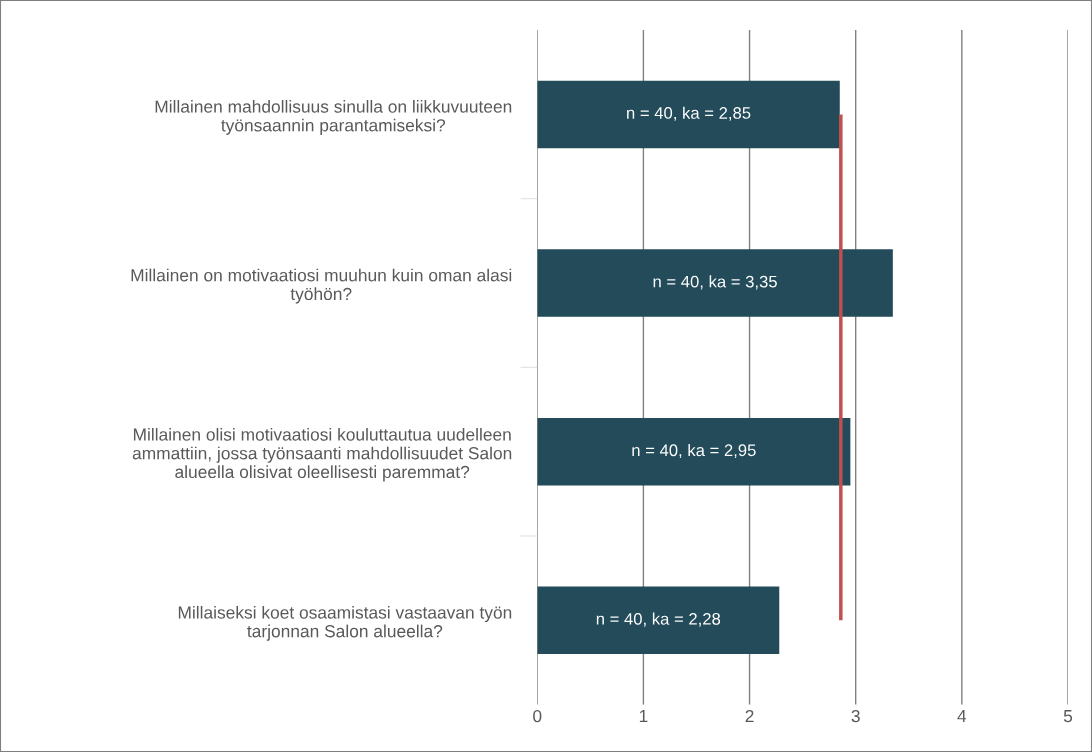  I want to click on data-label: n = 40, ka = 3,35, so click(715, 282).